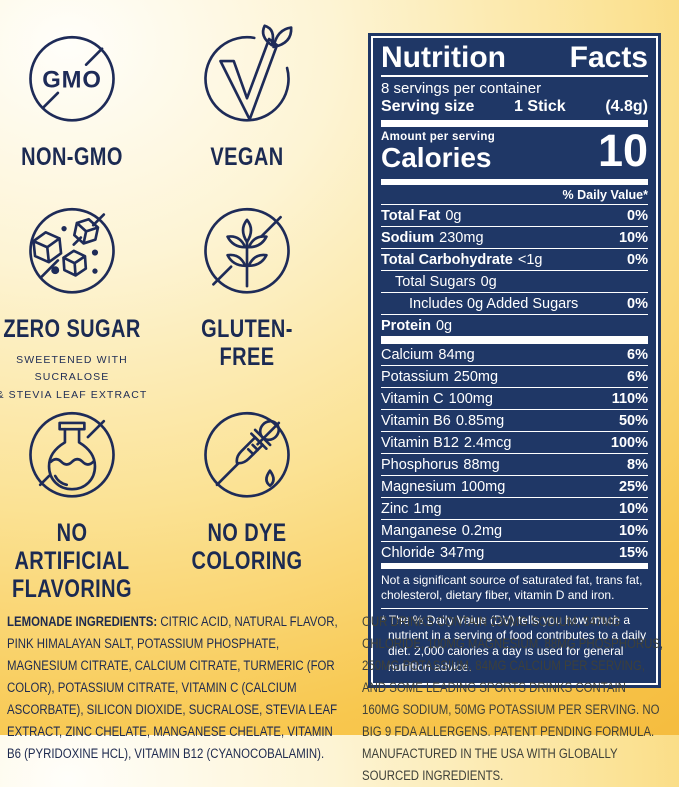 The width and height of the screenshot is (679, 787). Describe the element at coordinates (419, 530) in the screenshot. I see `nutrient-name: Manganese` at that location.